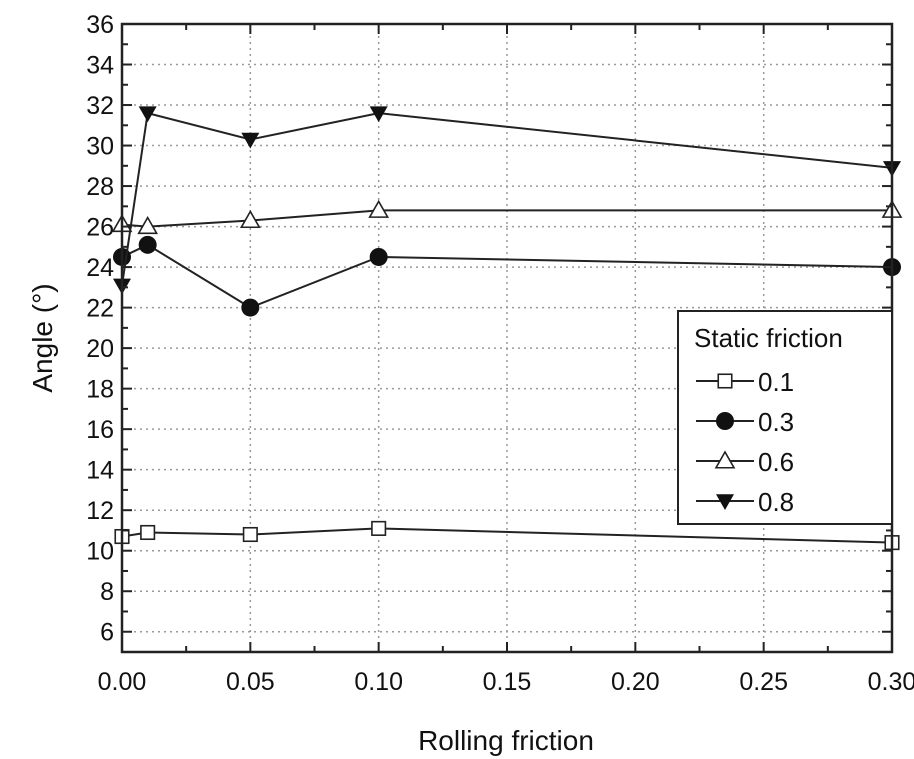  I want to click on y-tick-label: 6, so click(107, 633).